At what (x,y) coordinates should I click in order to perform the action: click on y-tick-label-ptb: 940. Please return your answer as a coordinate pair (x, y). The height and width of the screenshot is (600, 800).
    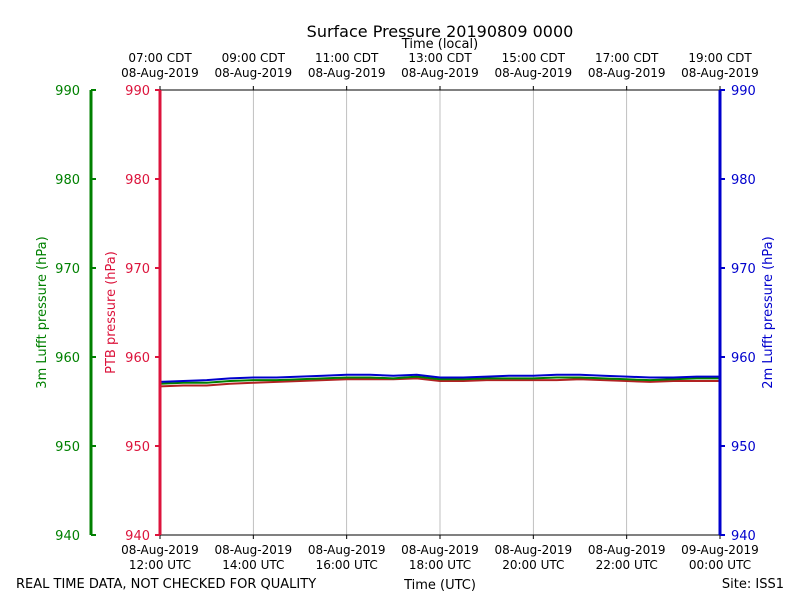
    Looking at the image, I should click on (137, 536).